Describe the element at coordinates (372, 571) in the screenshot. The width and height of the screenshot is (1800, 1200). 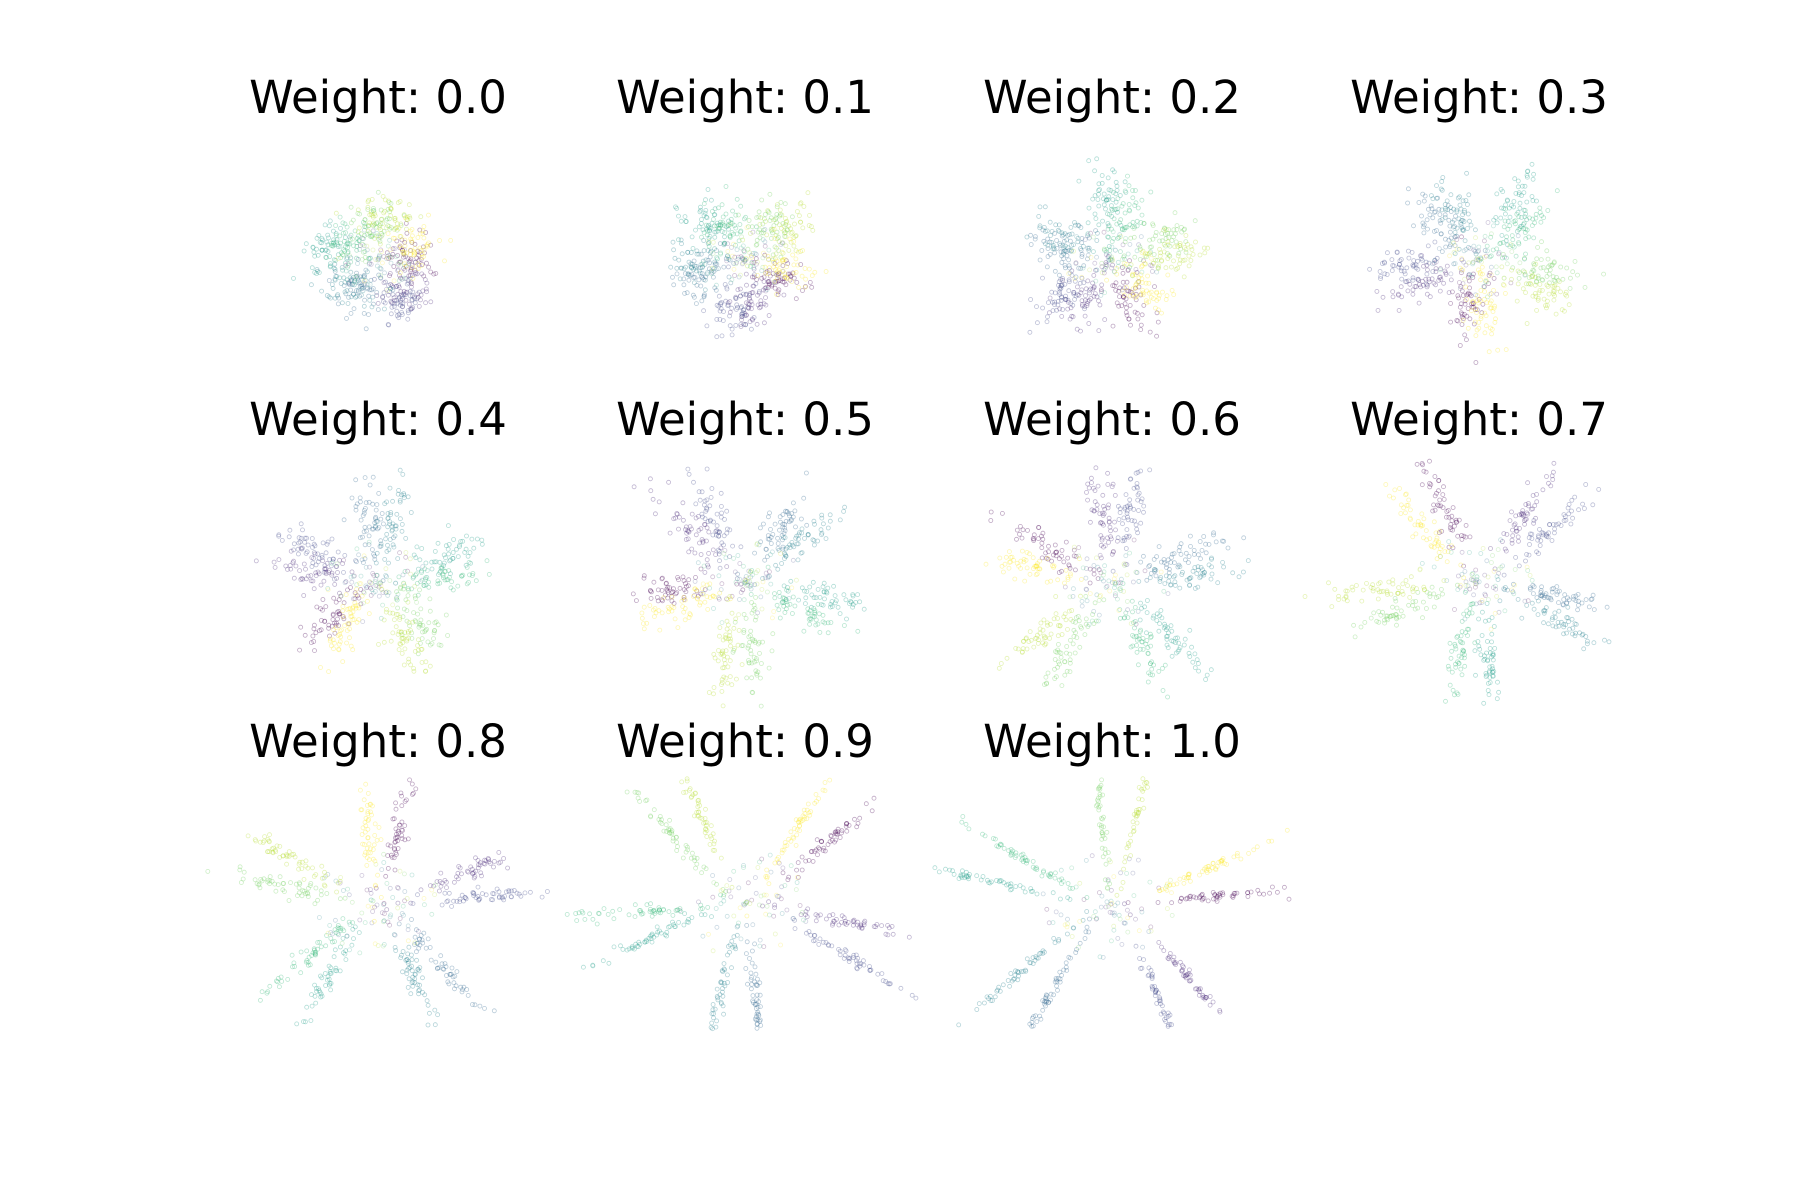
I see `points` at that location.